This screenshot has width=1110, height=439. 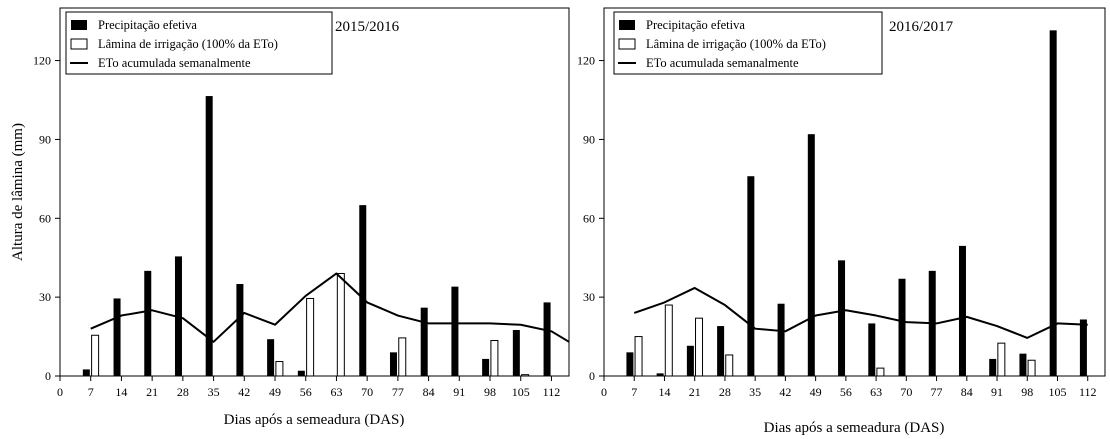 I want to click on x-tick-label: 91, so click(x=459, y=392).